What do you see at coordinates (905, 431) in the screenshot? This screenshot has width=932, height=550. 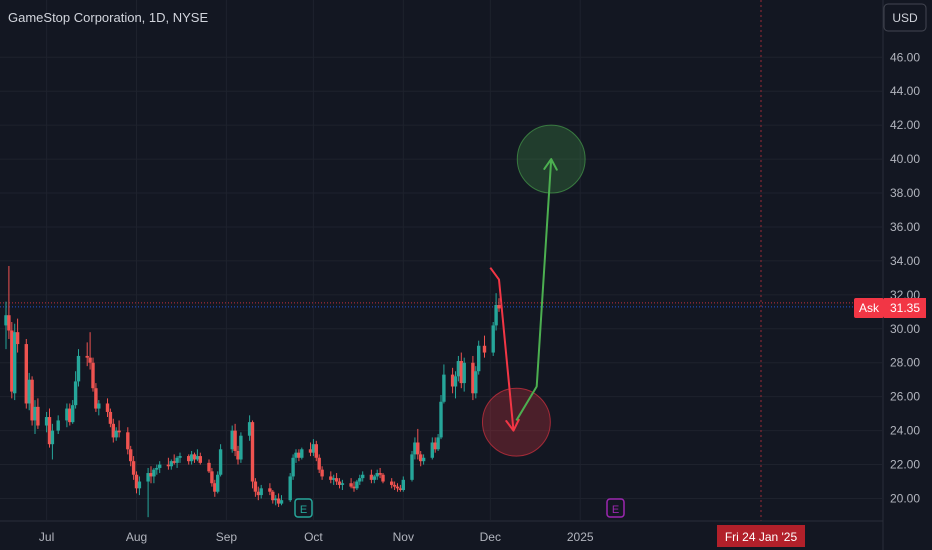 I see `y-tick-label: 24.00` at bounding box center [905, 431].